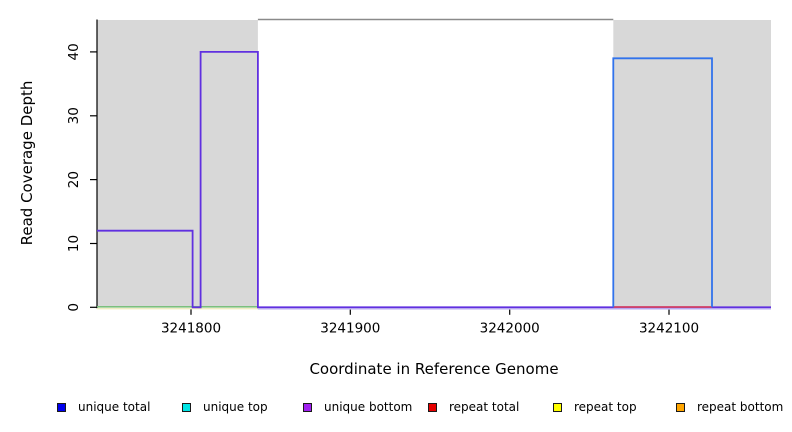 This screenshot has height=432, width=792. Describe the element at coordinates (605, 407) in the screenshot. I see `legend-label: repeat top` at that location.